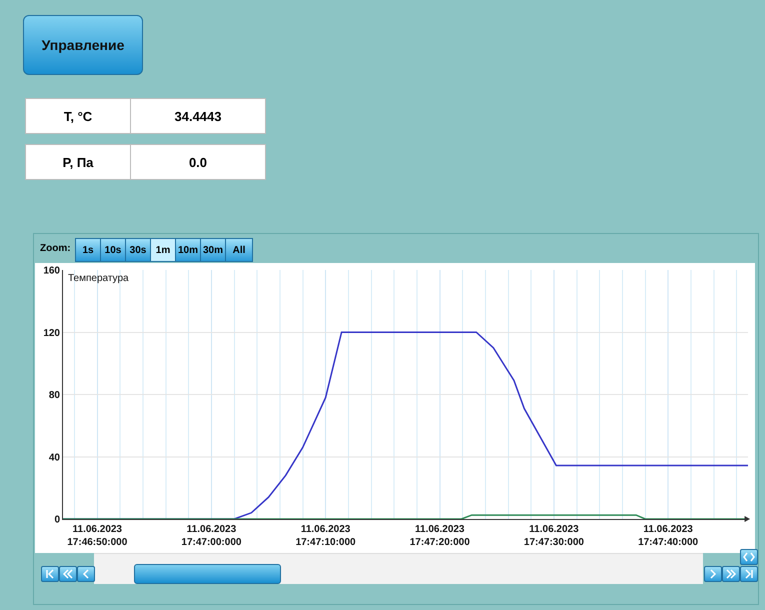 The height and width of the screenshot is (610, 765). I want to click on y-tick-label: 0, so click(57, 520).